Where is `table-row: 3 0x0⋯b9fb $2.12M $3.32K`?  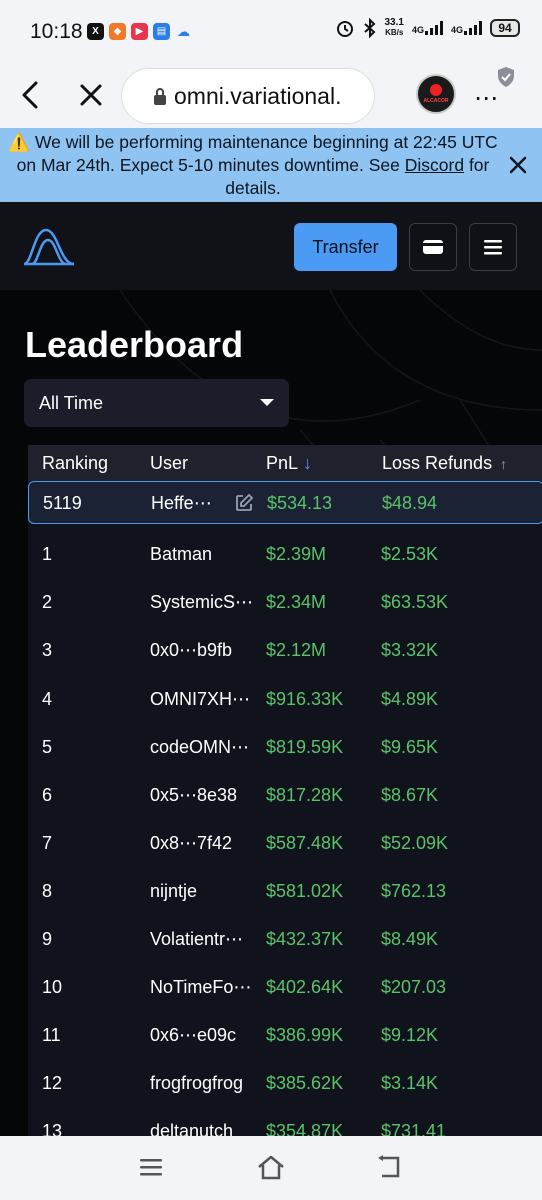
table-row: 3 0x0⋯b9fb $2.12M $3.32K is located at coordinates (285, 650).